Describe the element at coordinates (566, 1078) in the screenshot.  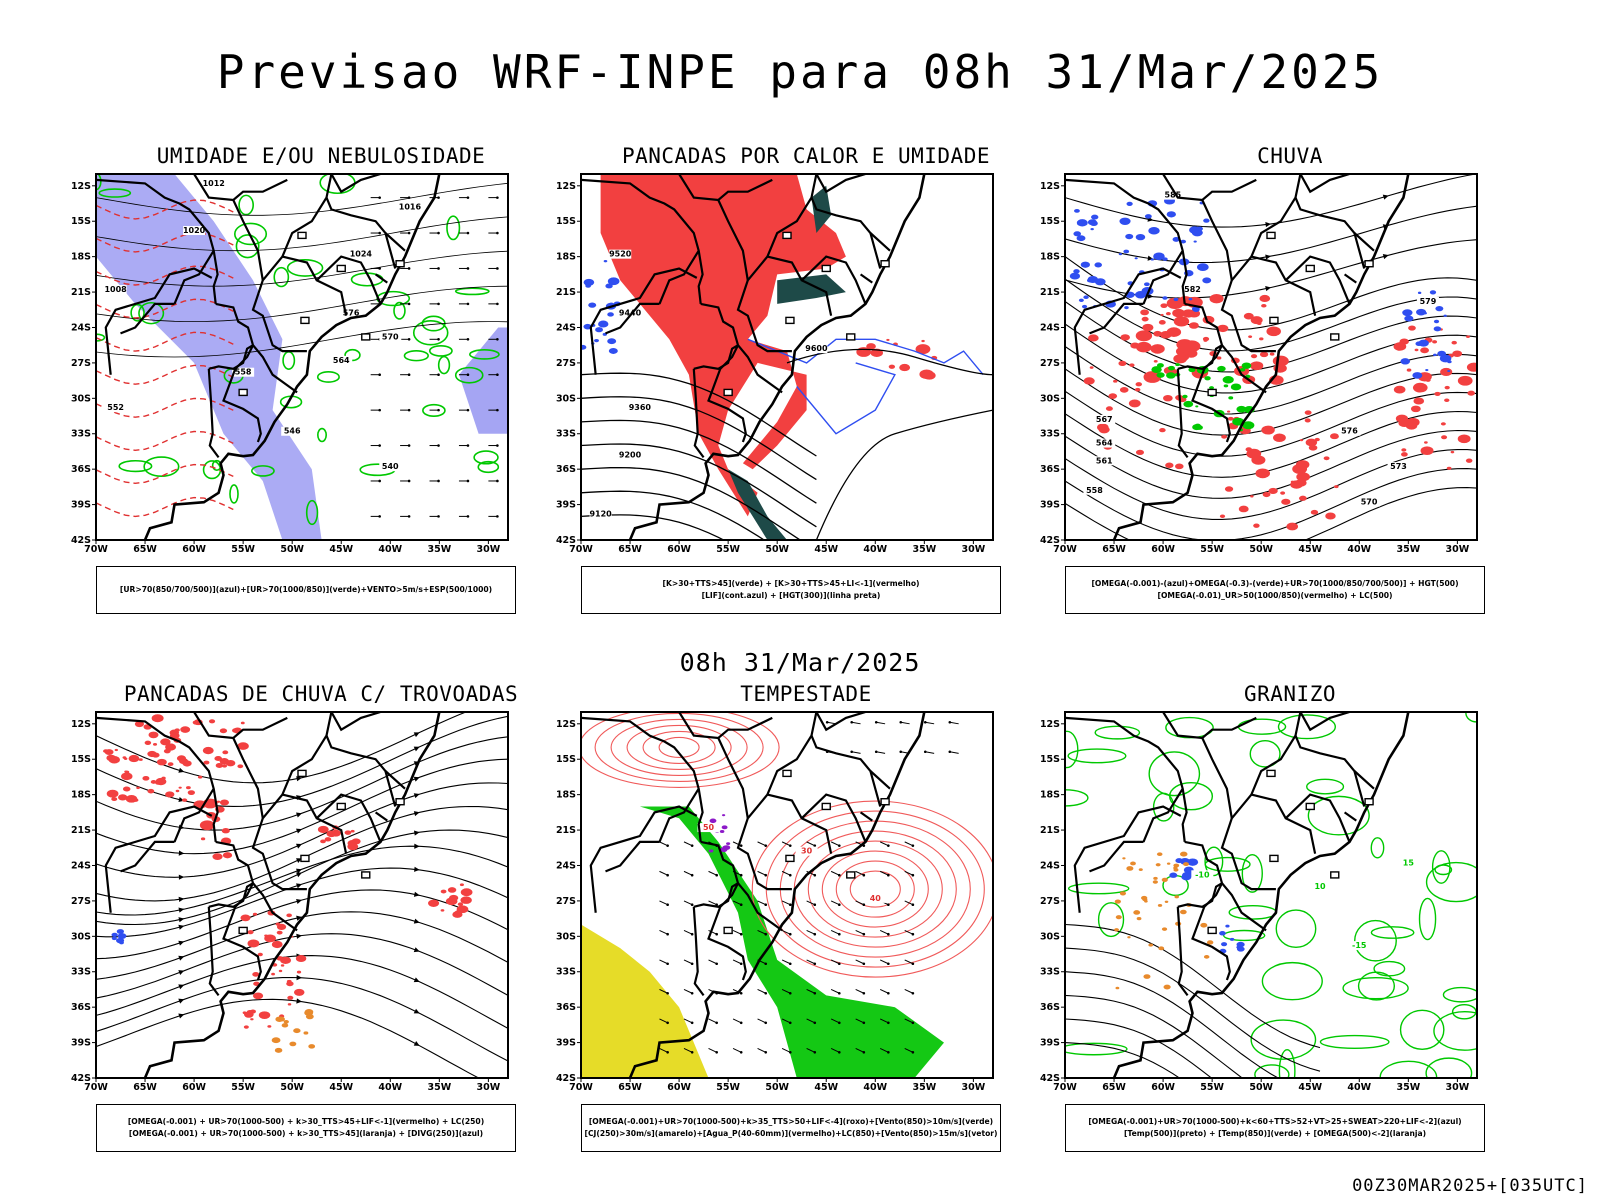
I see `lat-tick-label: 42S` at that location.